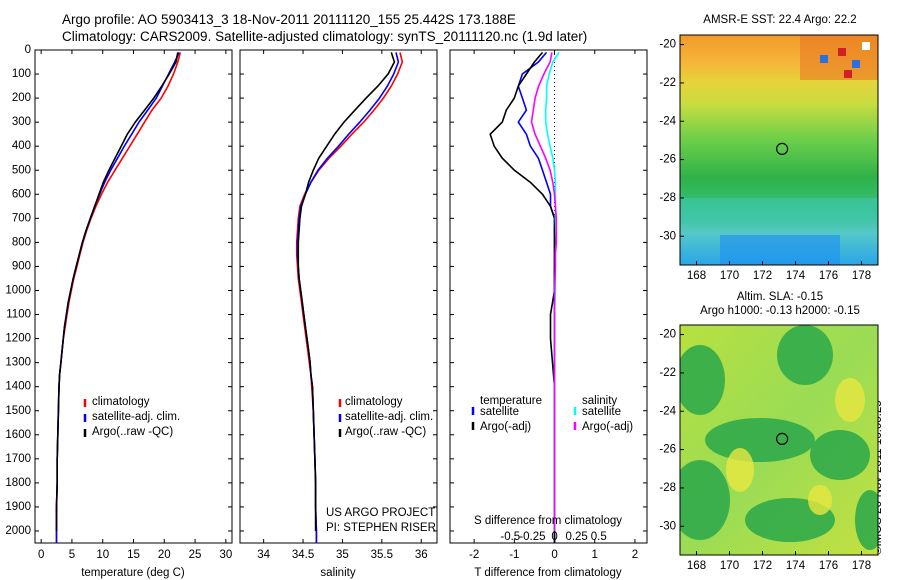 The image size is (900, 580). Describe the element at coordinates (780, 20) in the screenshot. I see `sst-map-title: AMSR-E SST: 22.4 Argo: 22.2` at that location.